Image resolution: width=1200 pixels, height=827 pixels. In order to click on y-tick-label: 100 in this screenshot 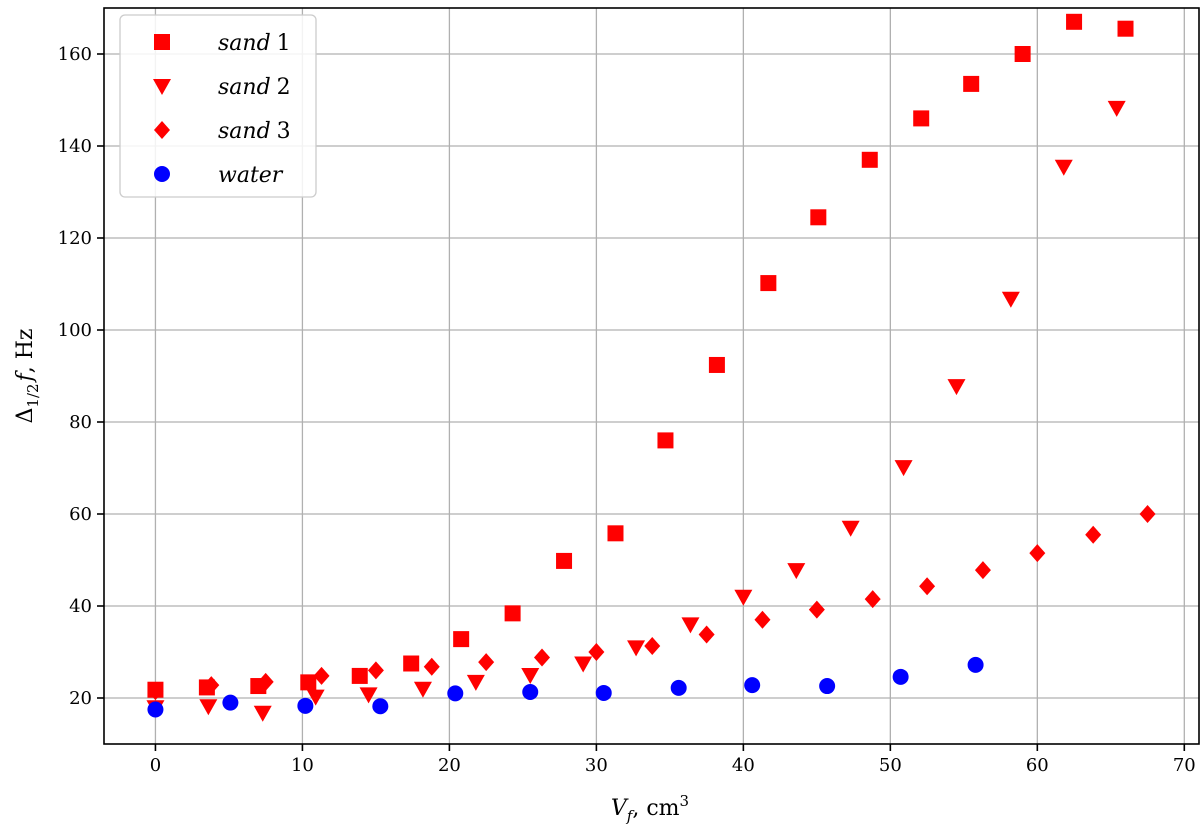, I will do `click(75, 330)`.